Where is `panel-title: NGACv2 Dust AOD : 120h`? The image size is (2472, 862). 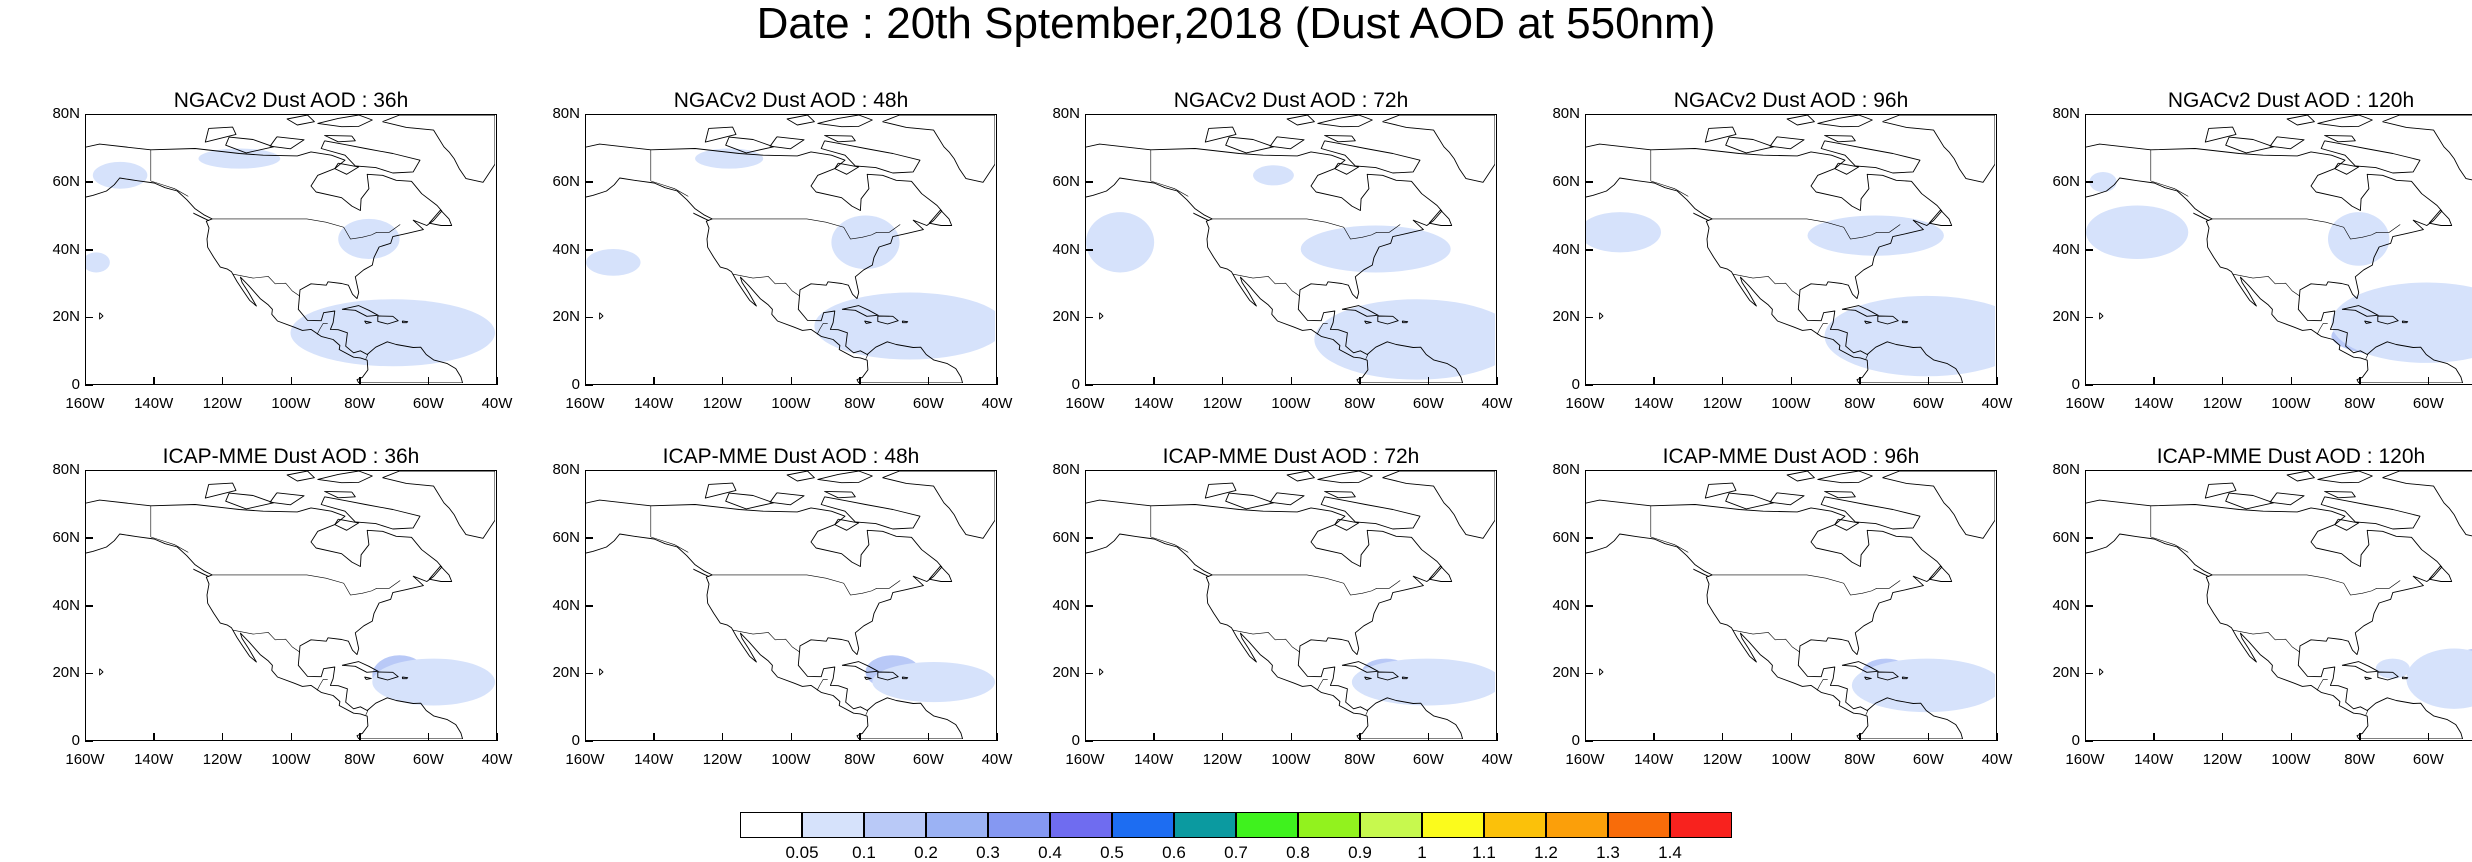 panel-title: NGACv2 Dust AOD : 120h is located at coordinates (2291, 100).